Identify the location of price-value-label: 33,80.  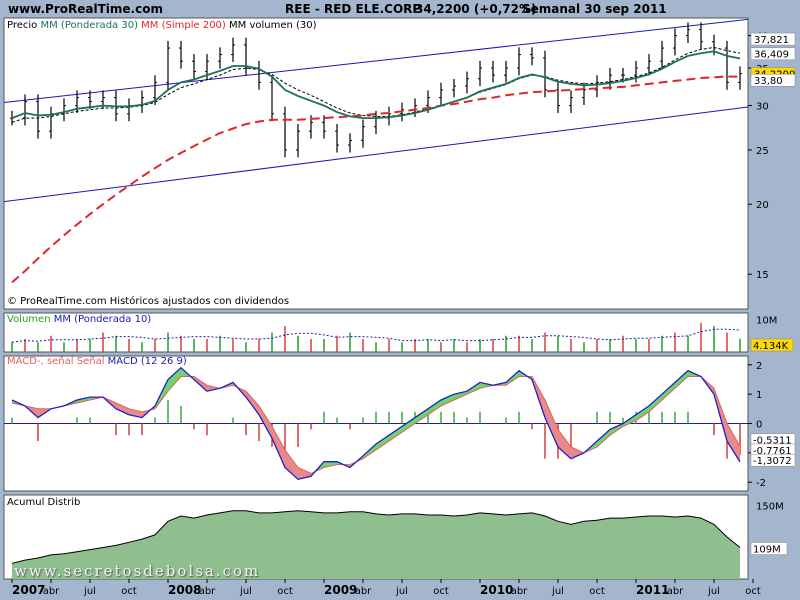
(768, 81).